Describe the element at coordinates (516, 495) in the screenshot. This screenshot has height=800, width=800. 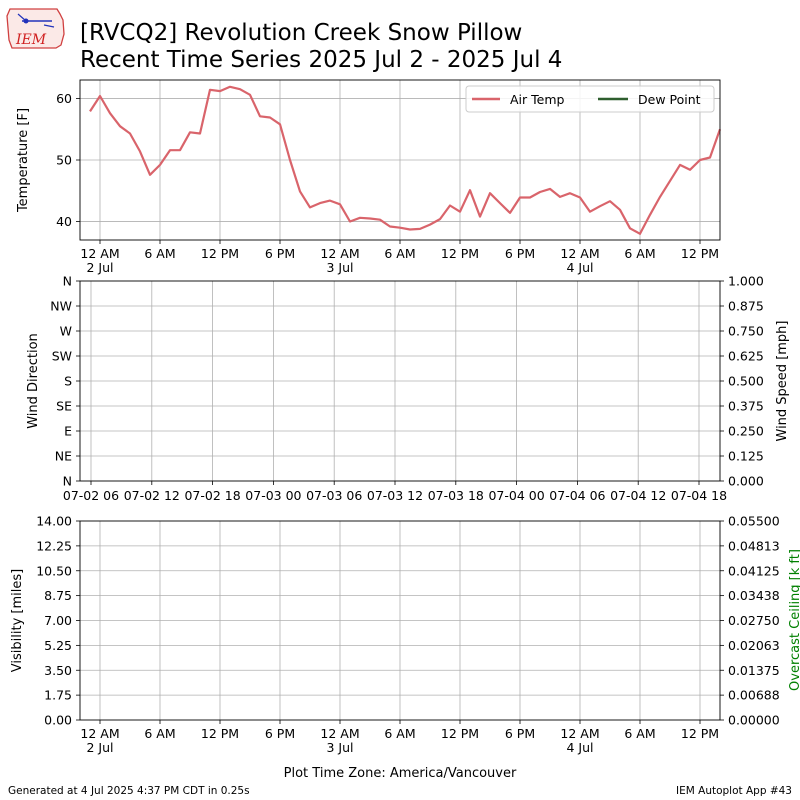
I see `x-tick-label: 07-04 00` at that location.